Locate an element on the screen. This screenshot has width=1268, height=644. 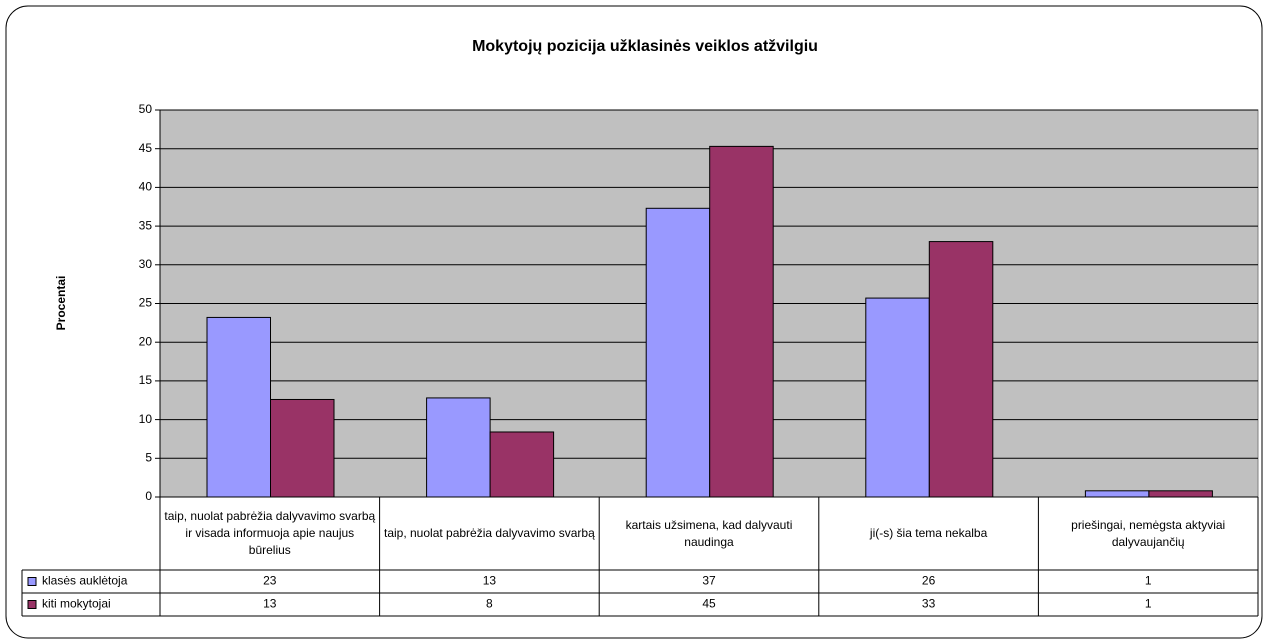
table-value: 8 is located at coordinates (489, 604).